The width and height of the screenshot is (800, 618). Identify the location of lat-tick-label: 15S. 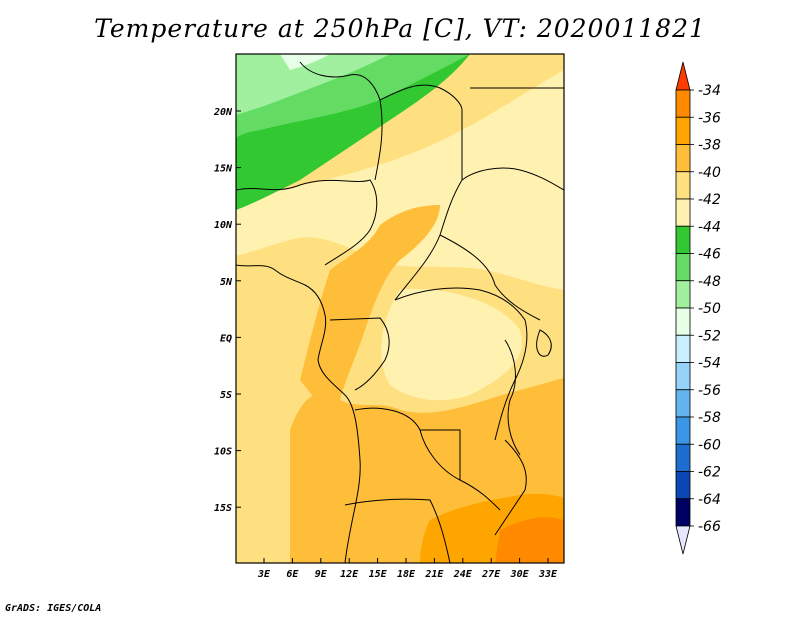
(223, 508).